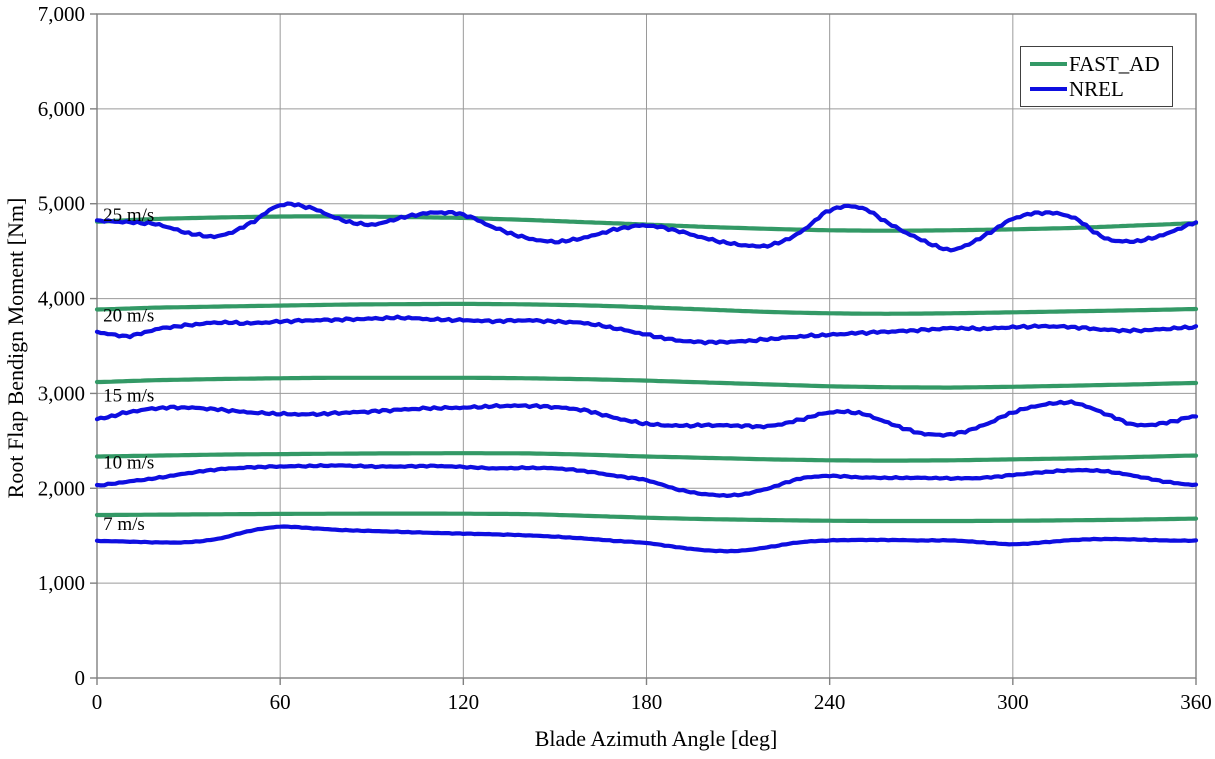  What do you see at coordinates (1114, 63) in the screenshot?
I see `legend-label-fast-ad: FAST_AD` at bounding box center [1114, 63].